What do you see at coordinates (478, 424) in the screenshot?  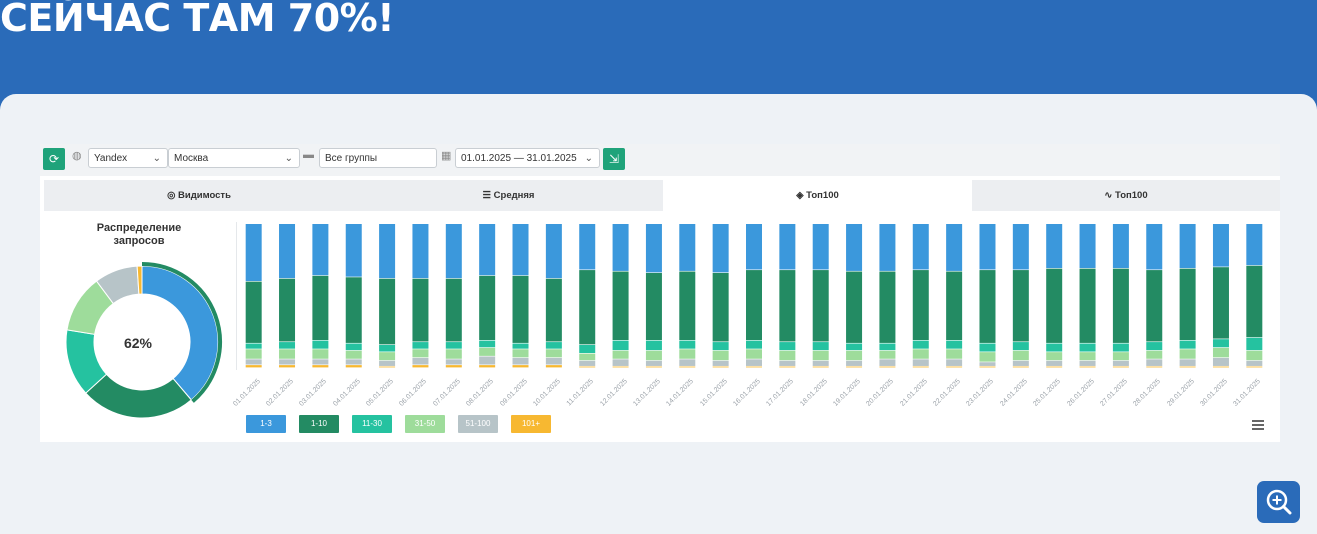 I see `legend-item-51-100: 51-100` at bounding box center [478, 424].